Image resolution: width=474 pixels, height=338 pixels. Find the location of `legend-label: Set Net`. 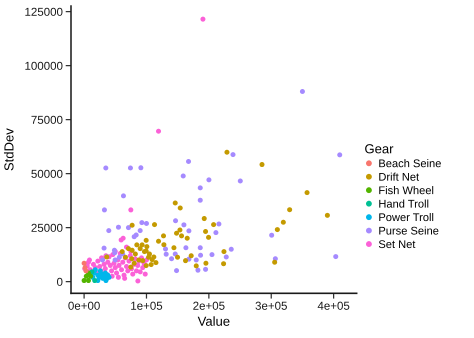

legend-label: Set Net is located at coordinates (397, 244).